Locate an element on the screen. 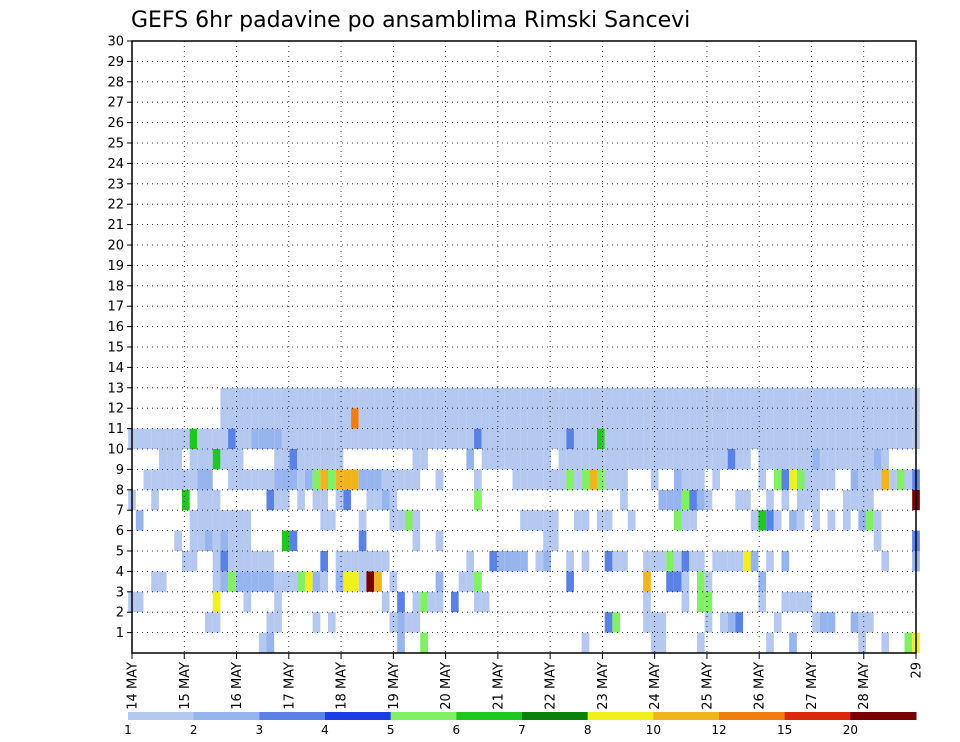 Image resolution: width=960 pixels, height=742 pixels. x-tick-label: 28 MAY is located at coordinates (864, 686).